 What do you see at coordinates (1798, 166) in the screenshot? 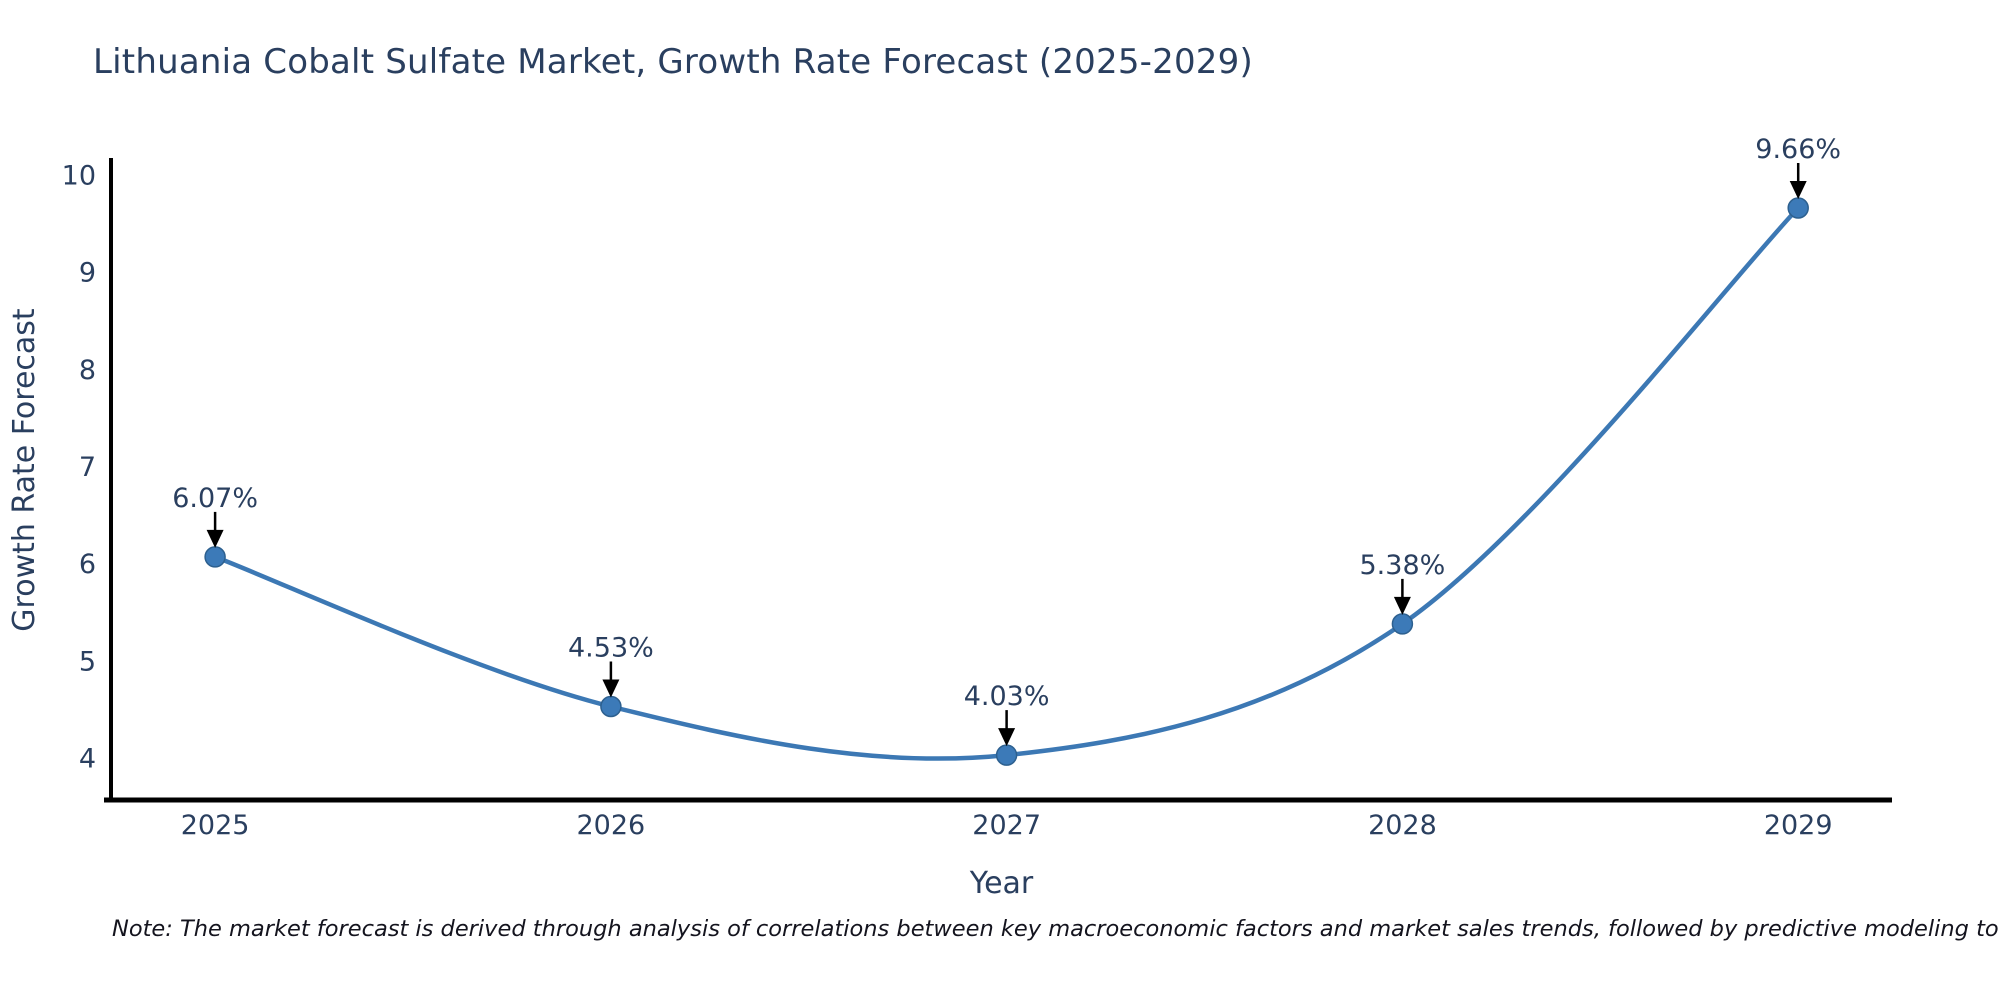
I see `point-annotation: 9.66%` at bounding box center [1798, 166].